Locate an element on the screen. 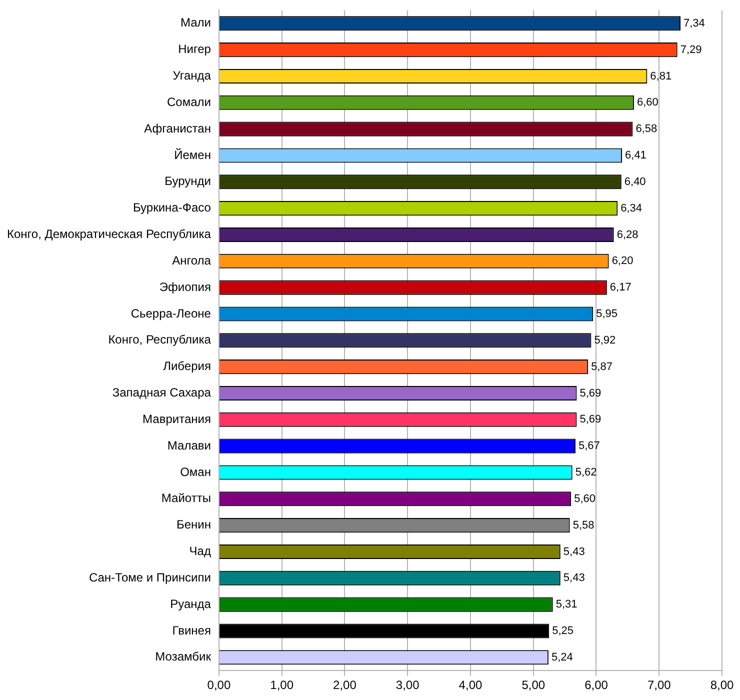 The image size is (740, 700). x-tick-label: 6,00 is located at coordinates (596, 685).